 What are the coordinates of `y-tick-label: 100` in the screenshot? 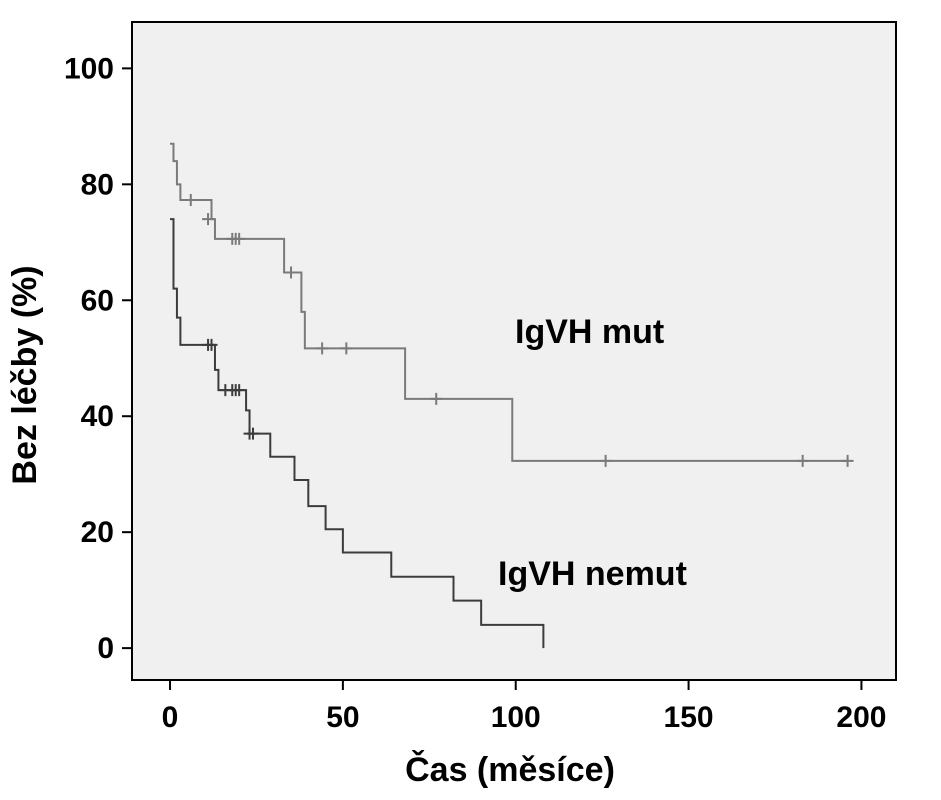 It's located at (89, 68).